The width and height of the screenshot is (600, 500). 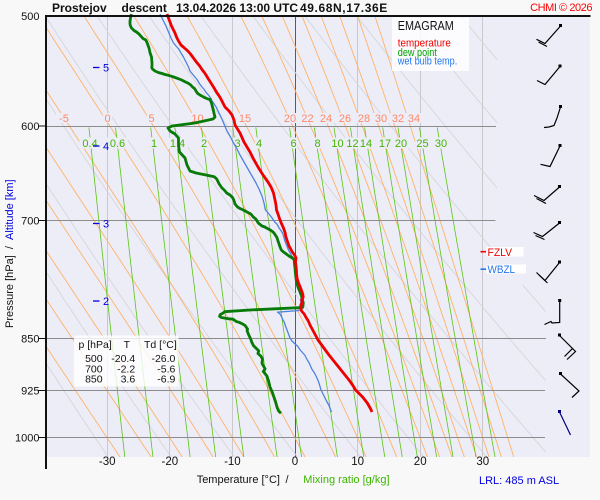 I want to click on svg-text: 0.6, so click(x=117, y=144).